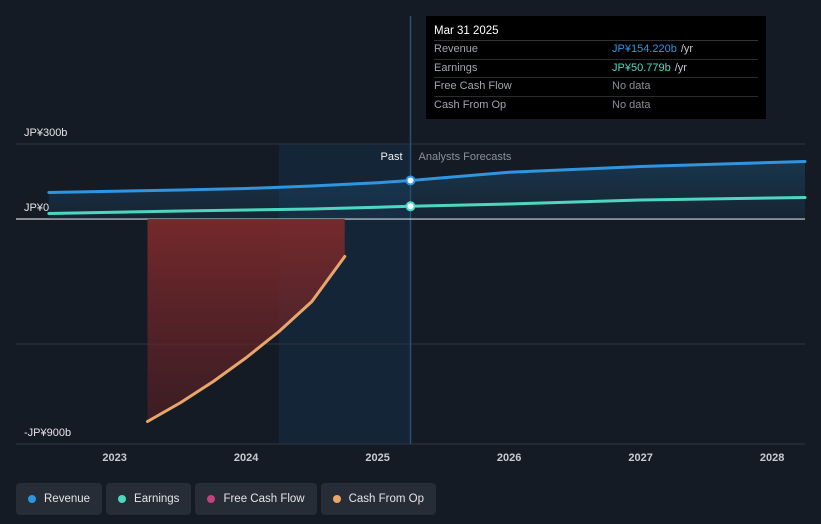 This screenshot has width=821, height=524. What do you see at coordinates (596, 50) in the screenshot?
I see `tooltip-row-revenue: Revenue JP¥154.220b /yr` at bounding box center [596, 50].